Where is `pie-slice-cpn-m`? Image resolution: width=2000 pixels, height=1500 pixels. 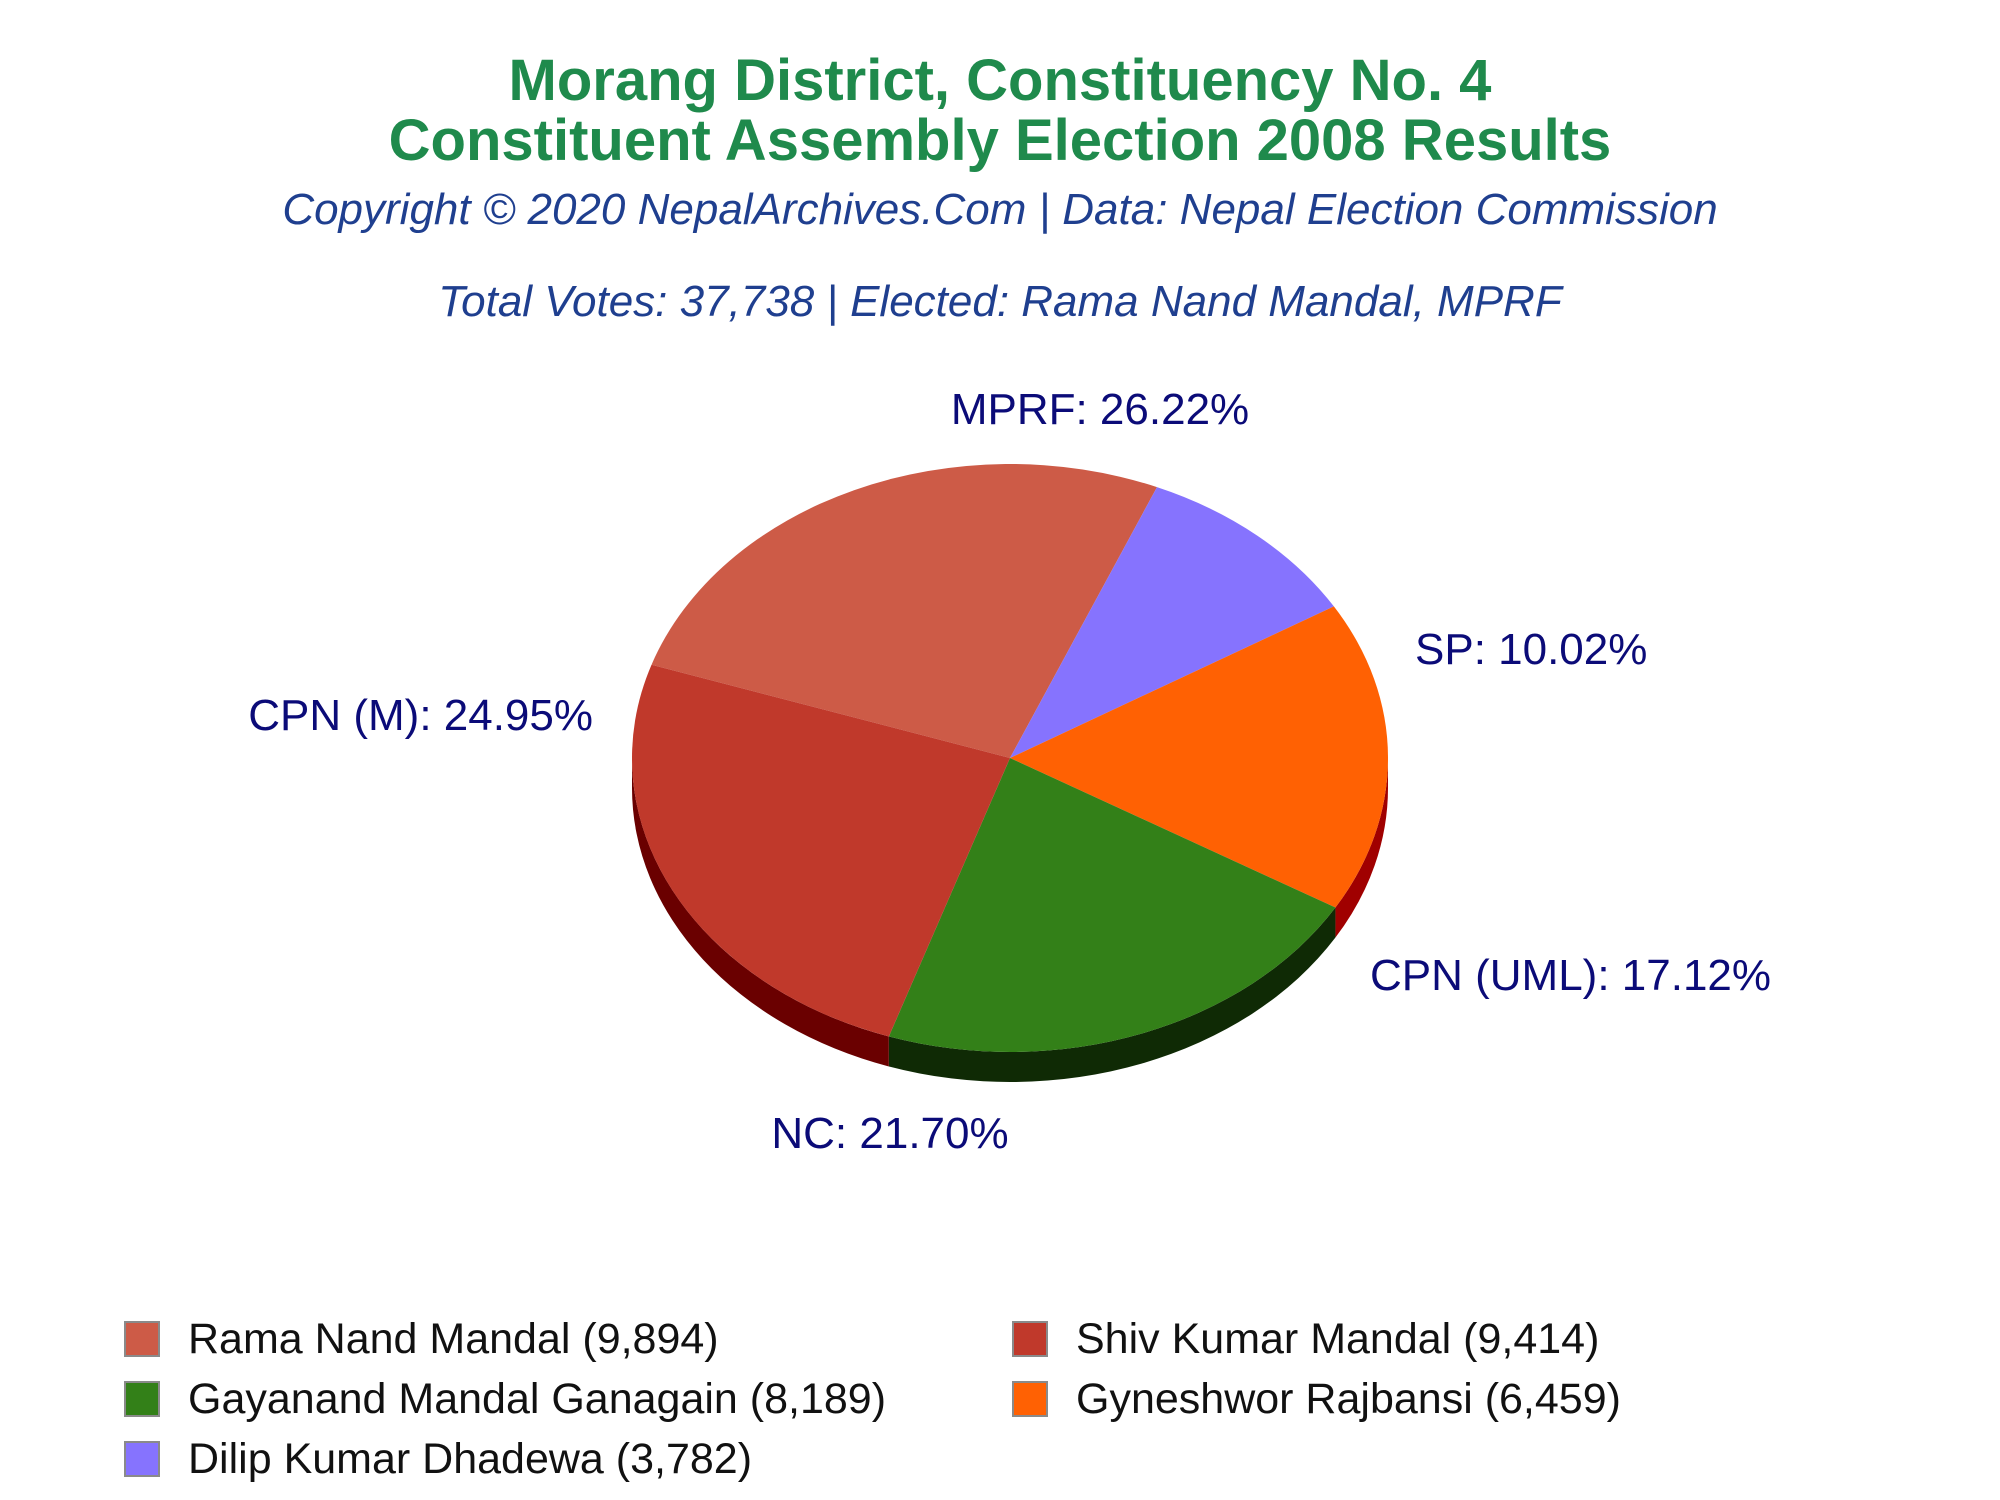 pie-slice-cpn-m is located at coordinates (820, 850).